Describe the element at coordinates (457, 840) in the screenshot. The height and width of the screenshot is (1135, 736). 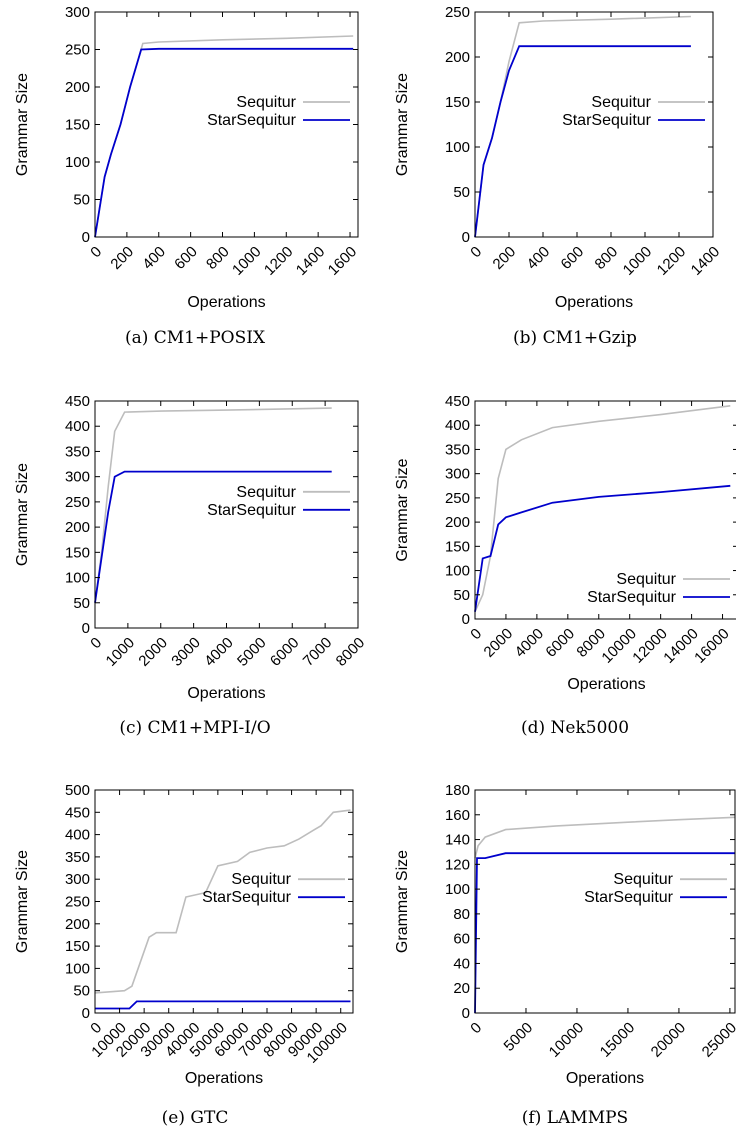
I see `y-tick-label: 140` at that location.